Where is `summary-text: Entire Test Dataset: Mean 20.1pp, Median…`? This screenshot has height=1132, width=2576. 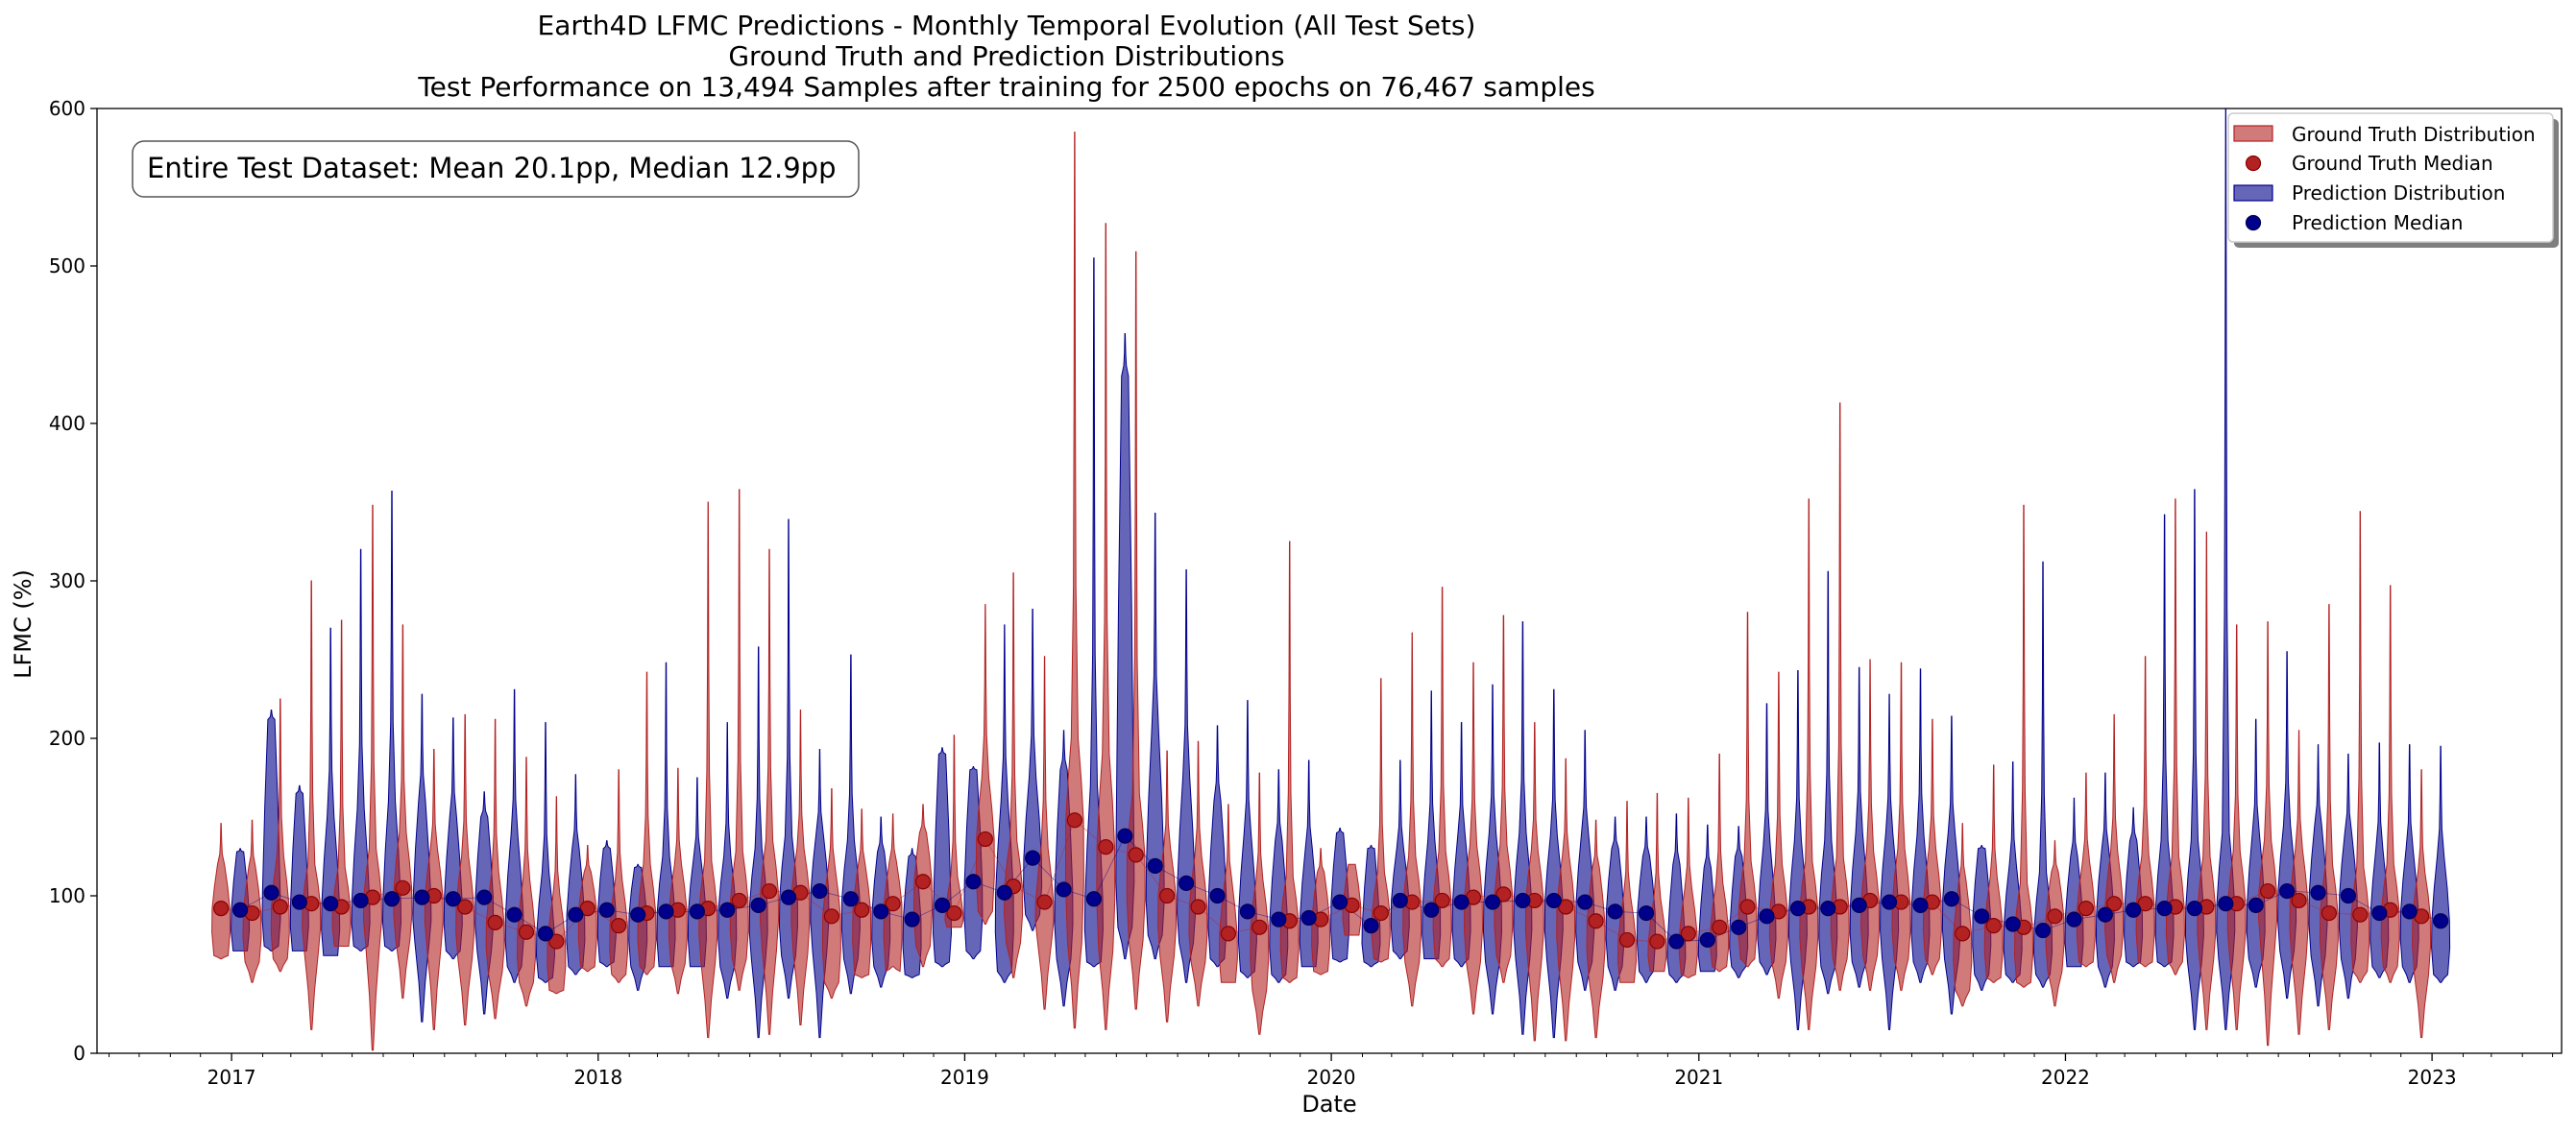
summary-text: Entire Test Dataset: Mean 20.1pp, Median… is located at coordinates (492, 168).